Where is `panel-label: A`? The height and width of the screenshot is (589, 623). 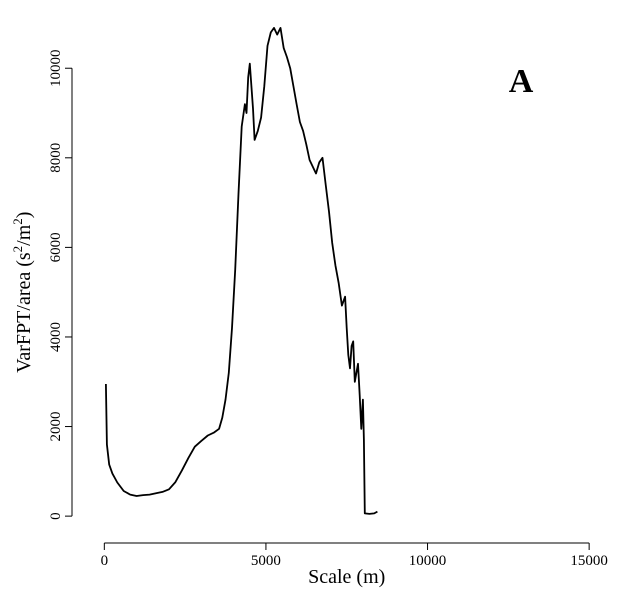
panel-label: A is located at coordinates (521, 81).